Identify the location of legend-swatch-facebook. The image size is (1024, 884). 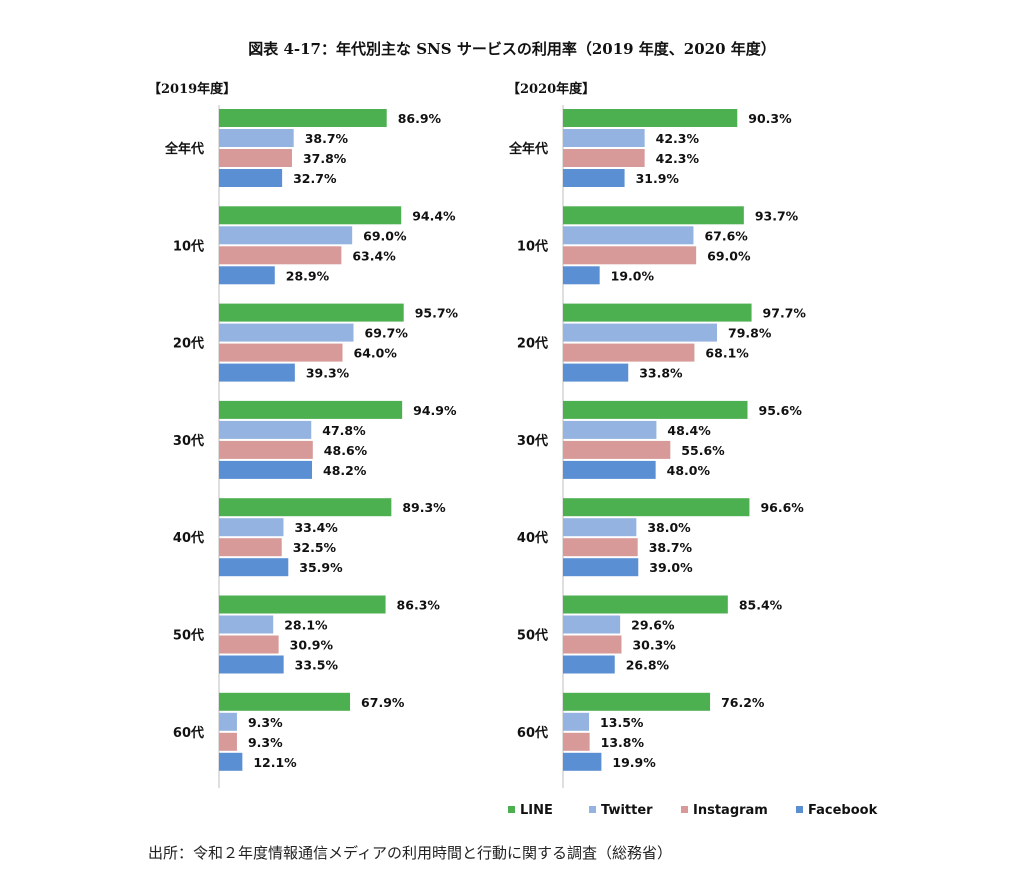
(799, 809).